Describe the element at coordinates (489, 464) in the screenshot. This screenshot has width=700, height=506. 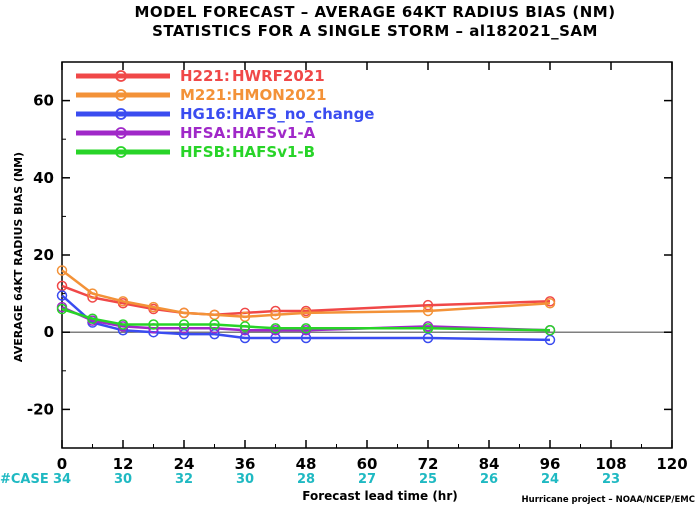
I see `x-tick-label: 84` at that location.